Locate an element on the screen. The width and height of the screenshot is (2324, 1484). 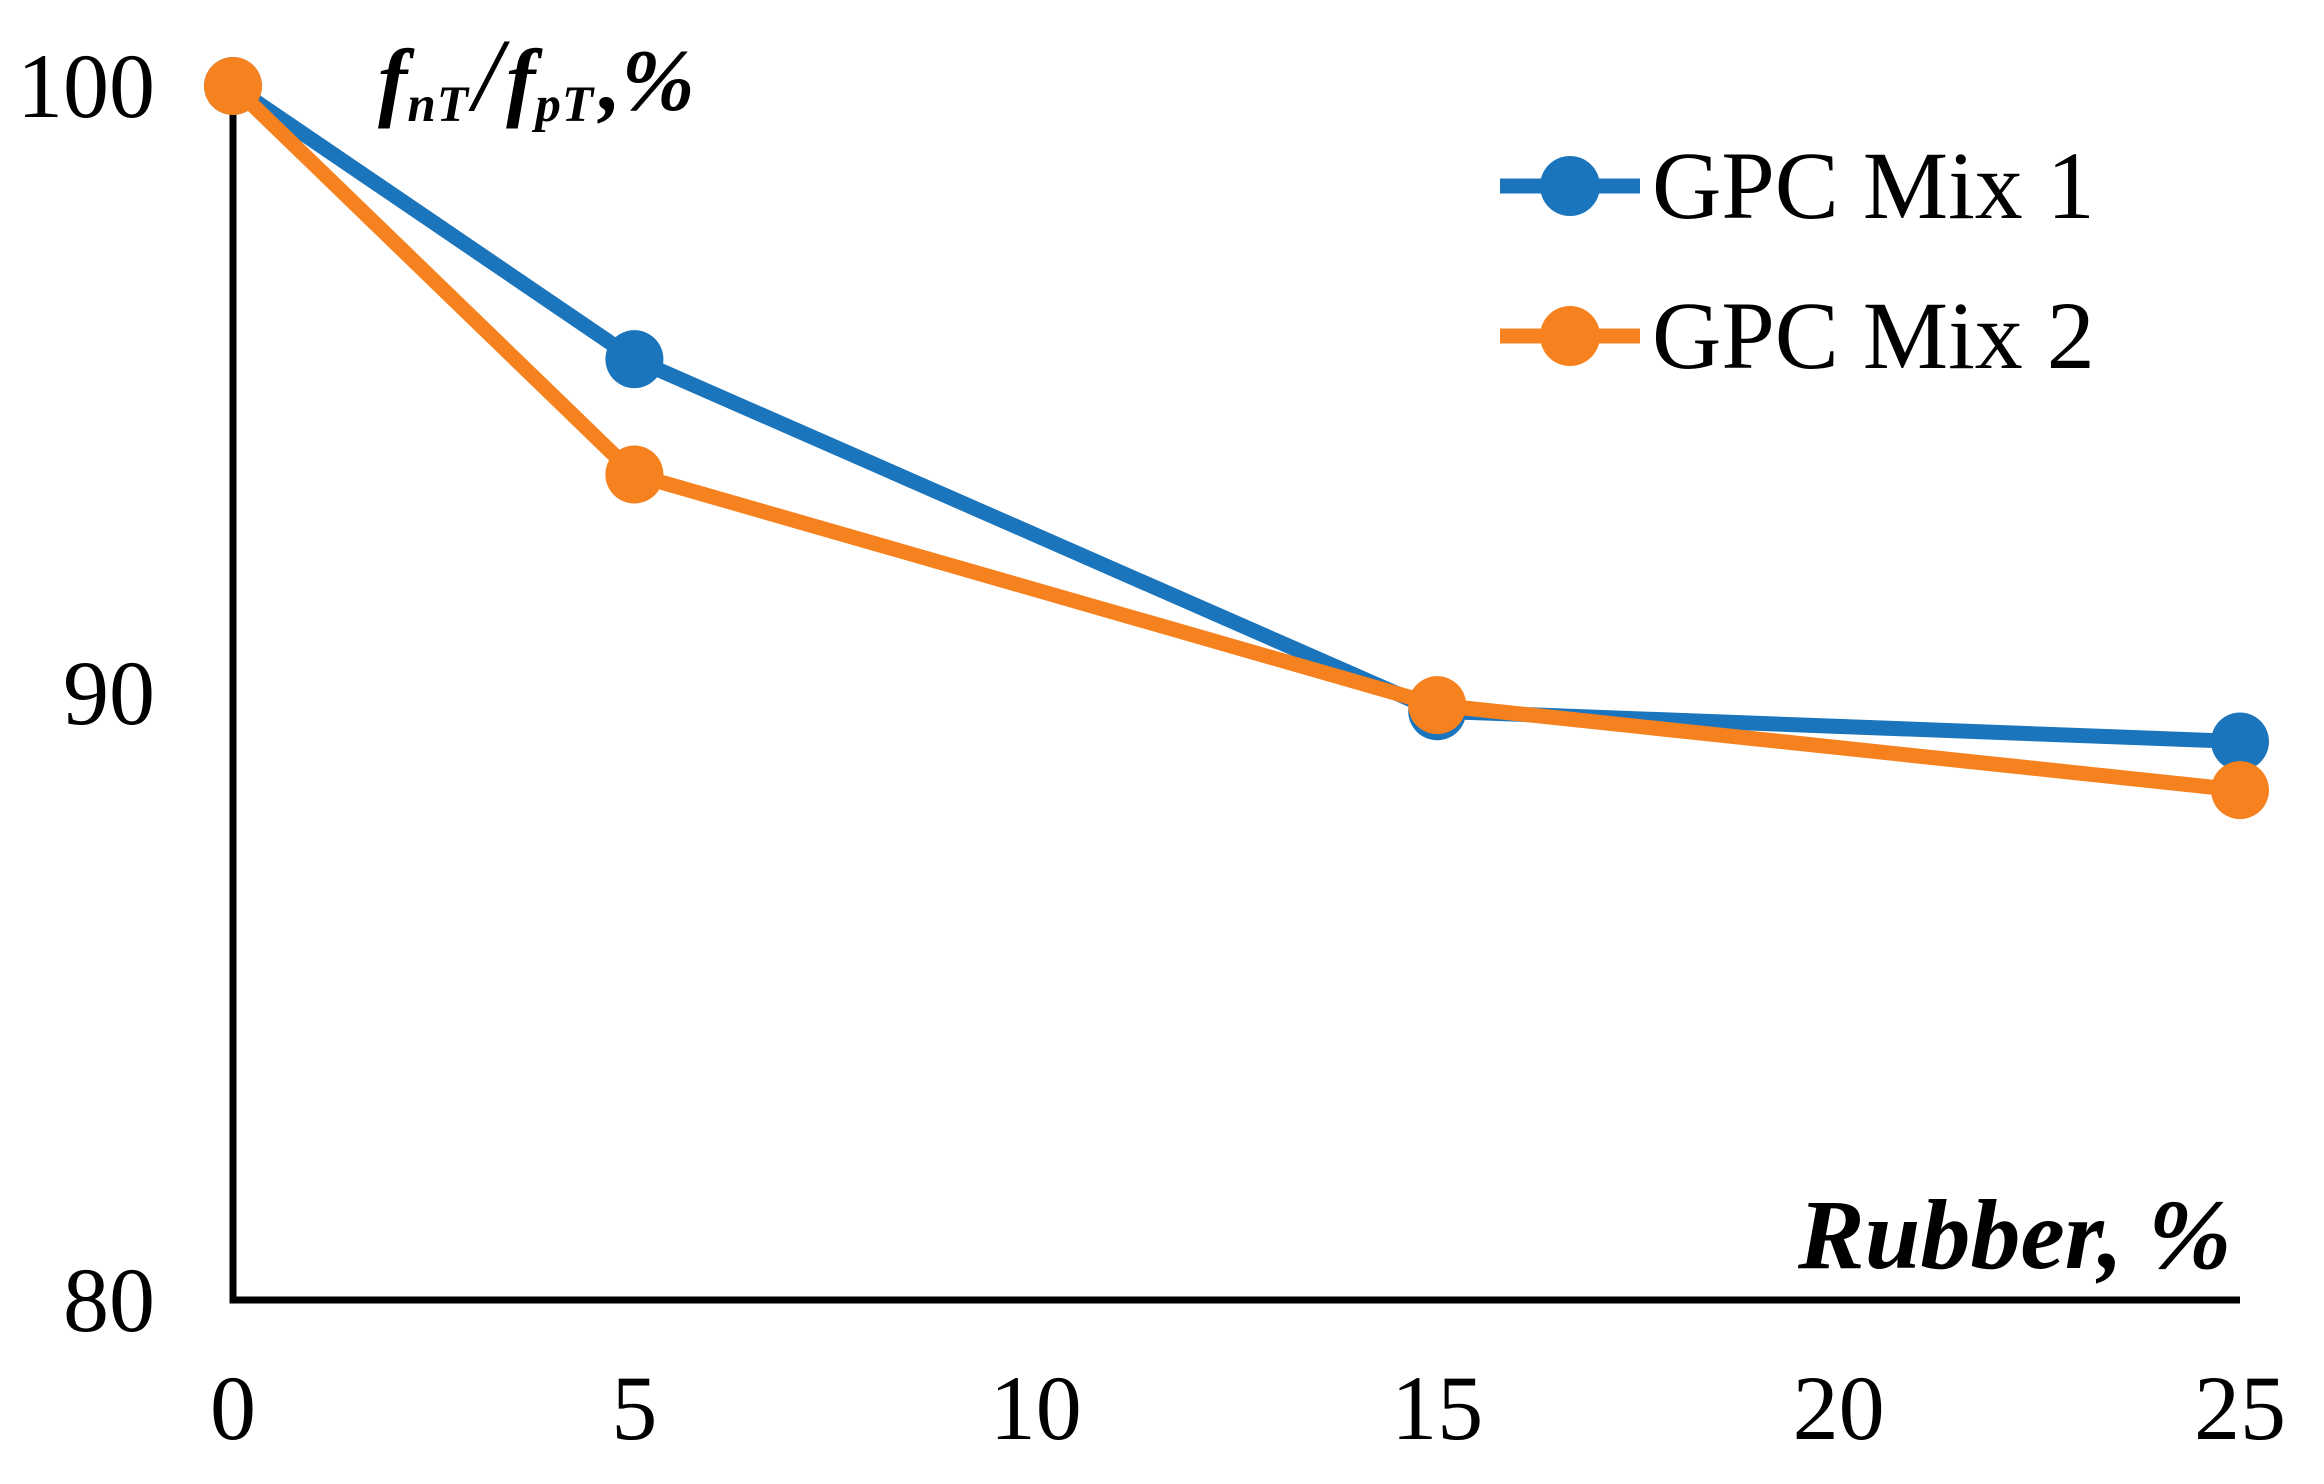
data-point-series1-x5 is located at coordinates (634, 359).